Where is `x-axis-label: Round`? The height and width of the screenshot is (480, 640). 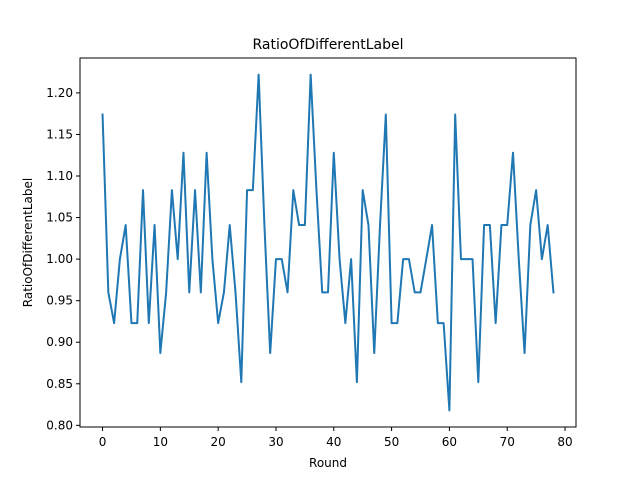
x-axis-label: Round is located at coordinates (328, 463).